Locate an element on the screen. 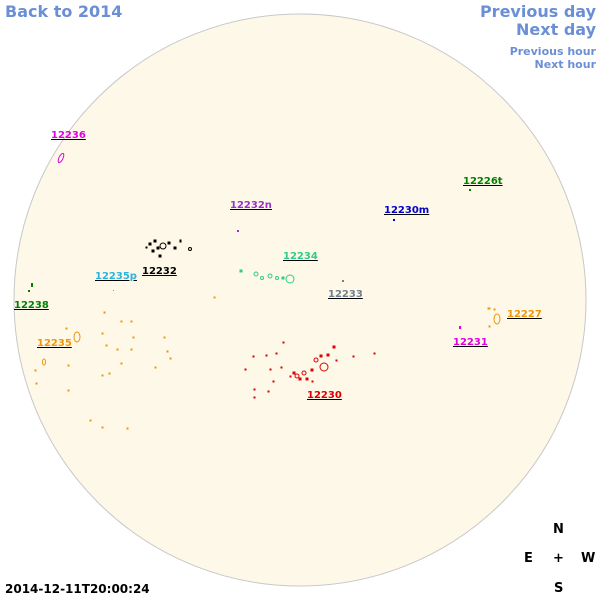 This screenshot has height=600, width=600. region-12238-spots is located at coordinates (30, 287).